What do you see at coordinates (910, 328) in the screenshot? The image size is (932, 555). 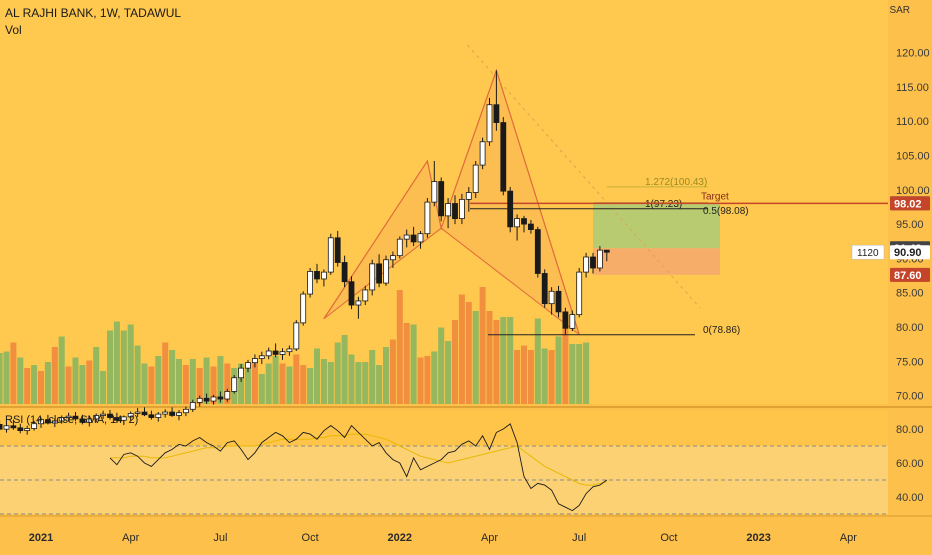 I see `y-axis-tick-label: 80.00` at bounding box center [910, 328].